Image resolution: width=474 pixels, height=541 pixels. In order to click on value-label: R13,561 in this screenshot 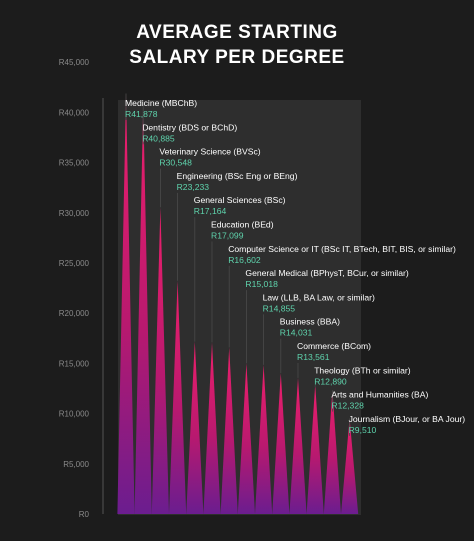, I will do `click(313, 357)`.